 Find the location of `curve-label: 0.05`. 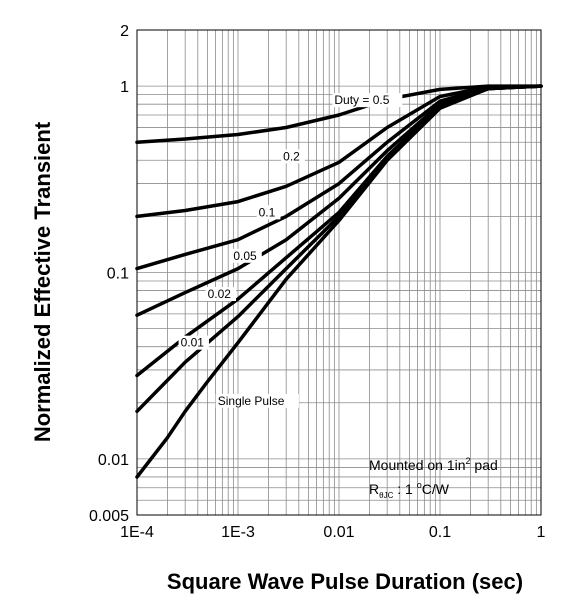

curve-label: 0.05 is located at coordinates (245, 256).